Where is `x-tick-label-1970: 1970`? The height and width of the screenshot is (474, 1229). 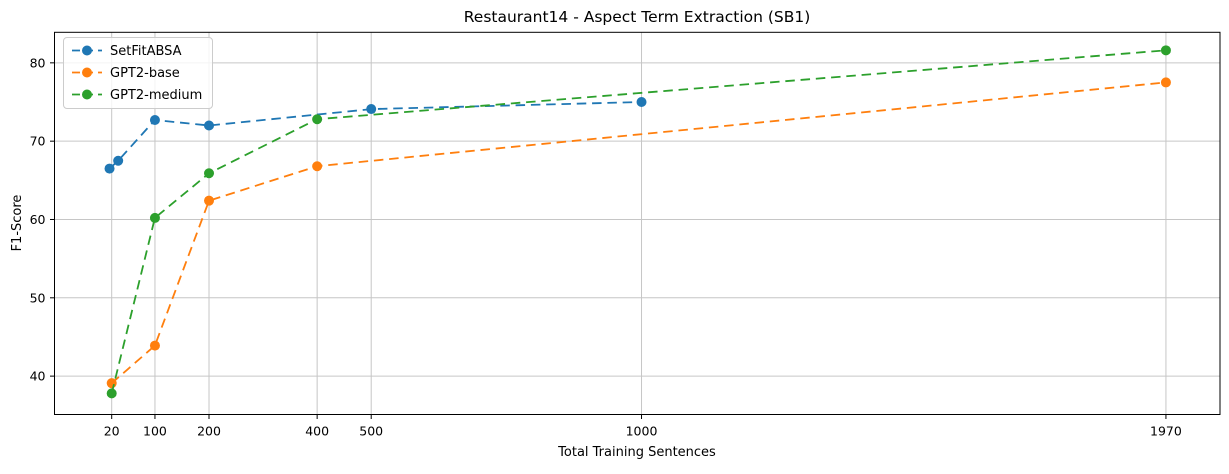 x-tick-label-1970: 1970 is located at coordinates (1166, 431).